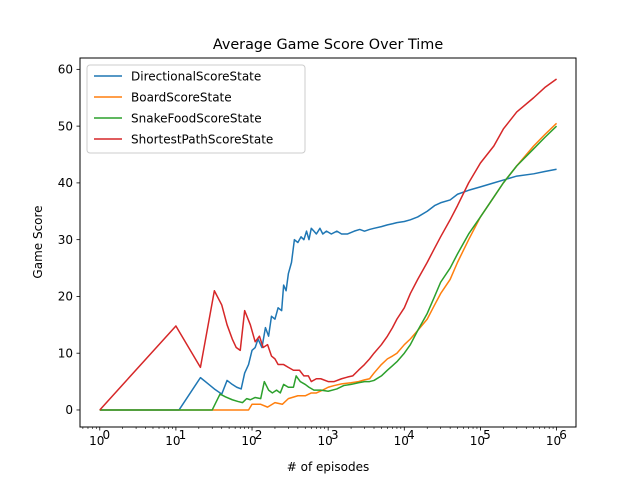 The width and height of the screenshot is (640, 480). Describe the element at coordinates (335, 435) in the screenshot. I see `x-tick-exponent: 3` at that location.